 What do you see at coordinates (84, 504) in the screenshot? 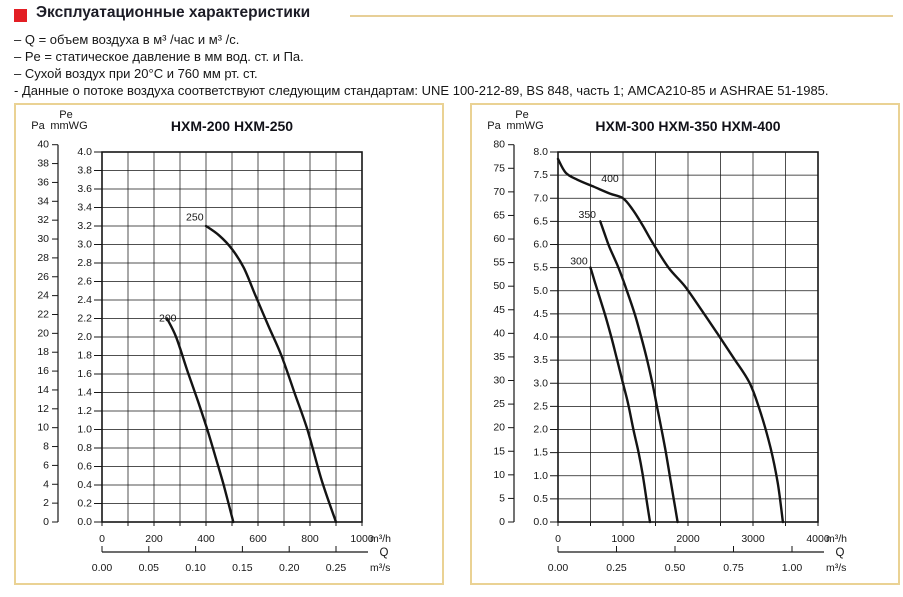
I see `mmwg-tick-label: 0.2` at bounding box center [84, 504].